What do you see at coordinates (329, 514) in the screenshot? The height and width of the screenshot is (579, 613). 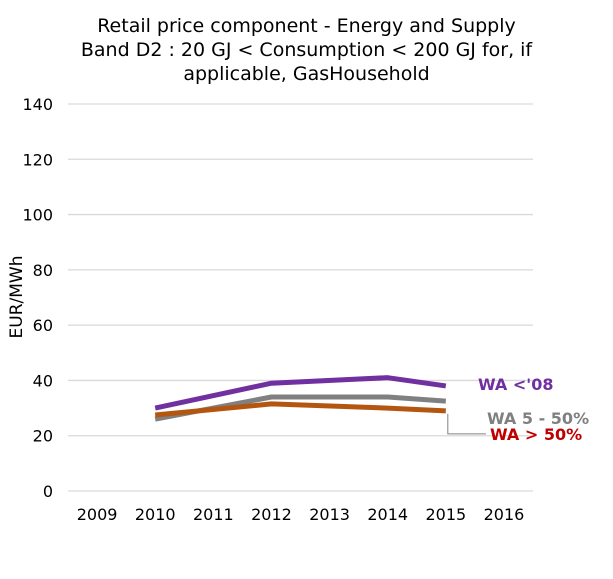 I see `x-tick-label: 2013` at bounding box center [329, 514].